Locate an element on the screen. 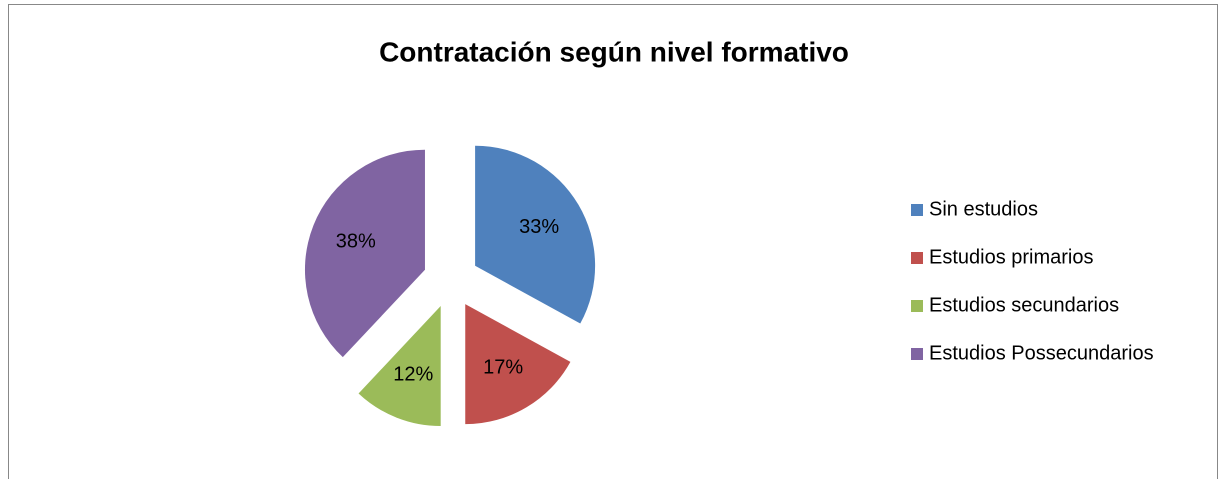 This screenshot has height=479, width=1222. data-label: 33% is located at coordinates (539, 227).